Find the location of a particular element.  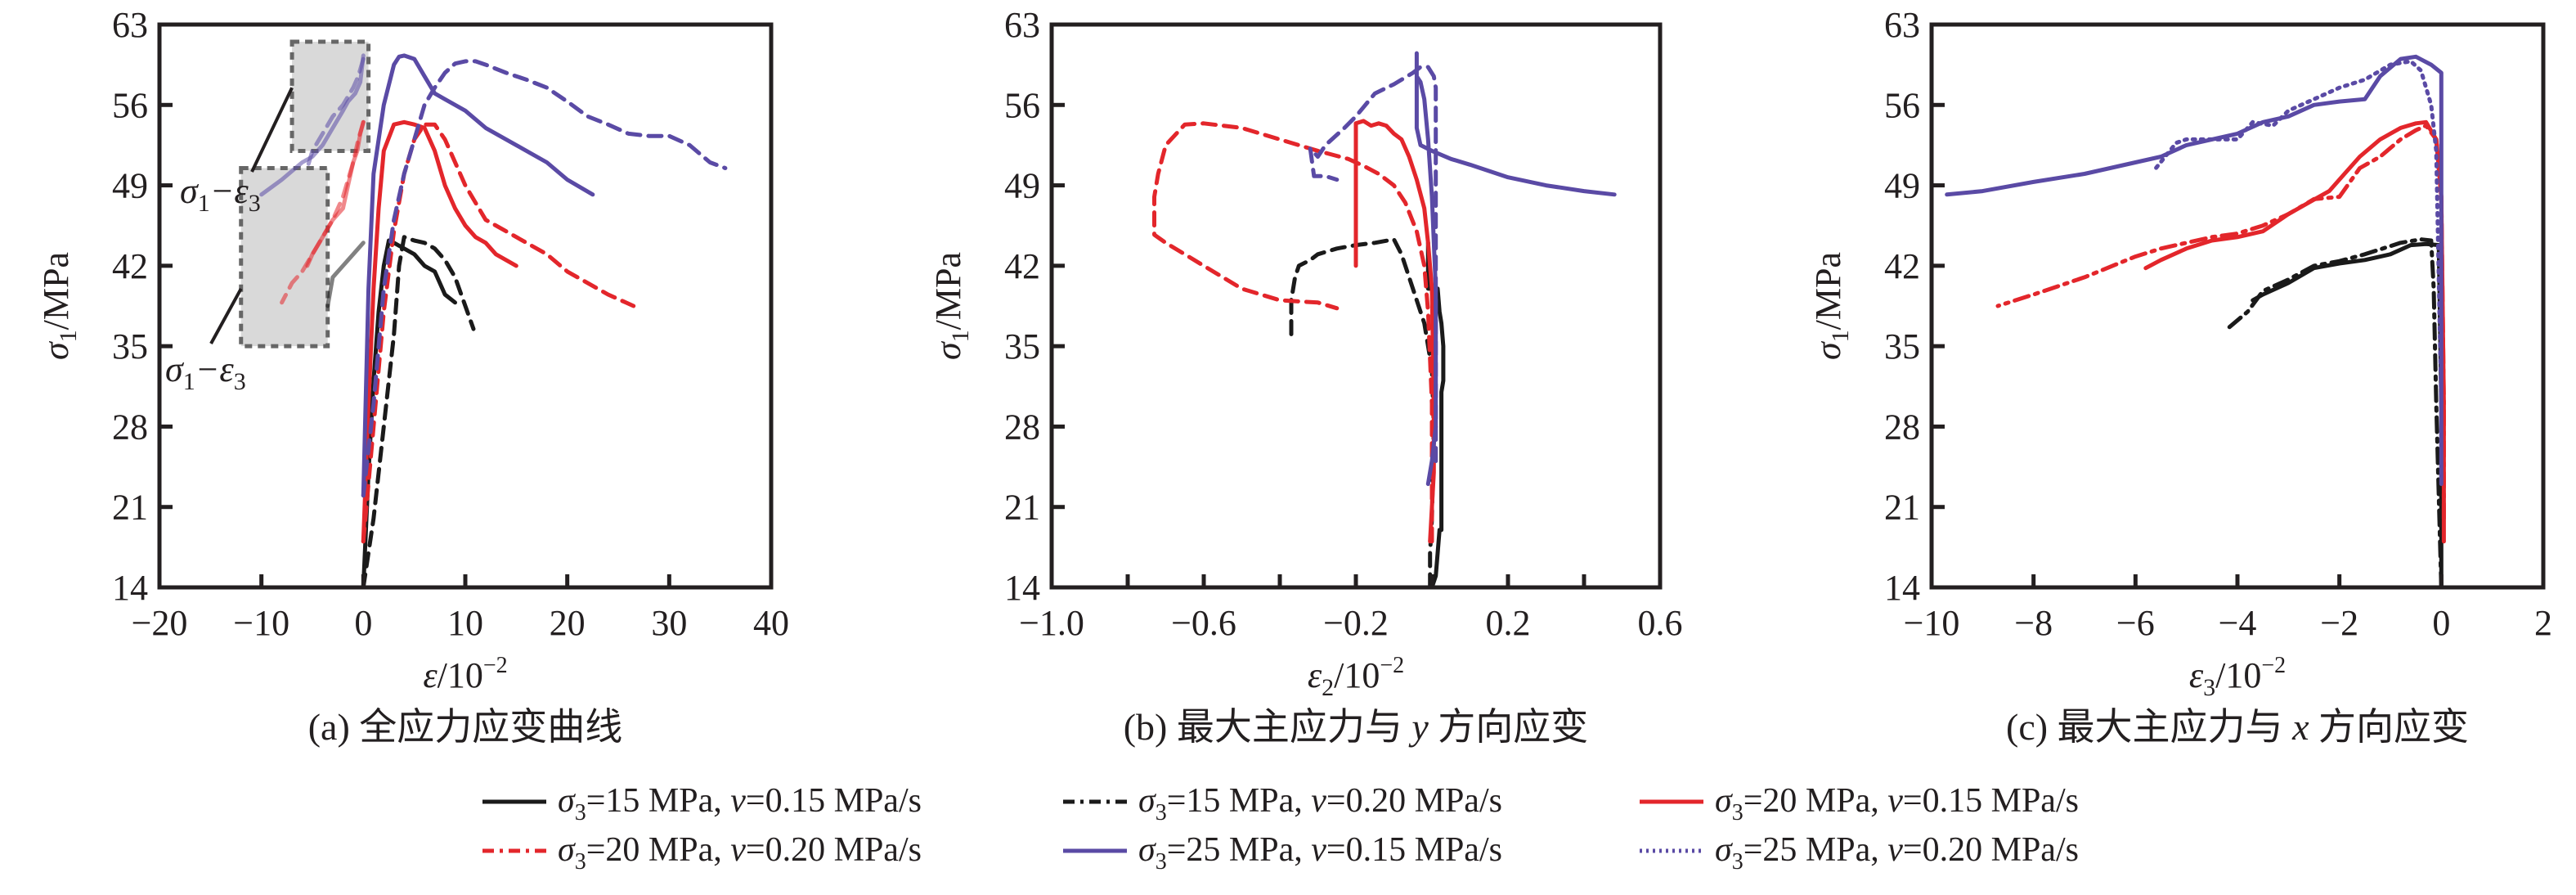

legend-pressure: =15 MPa, is located at coordinates (1239, 801).